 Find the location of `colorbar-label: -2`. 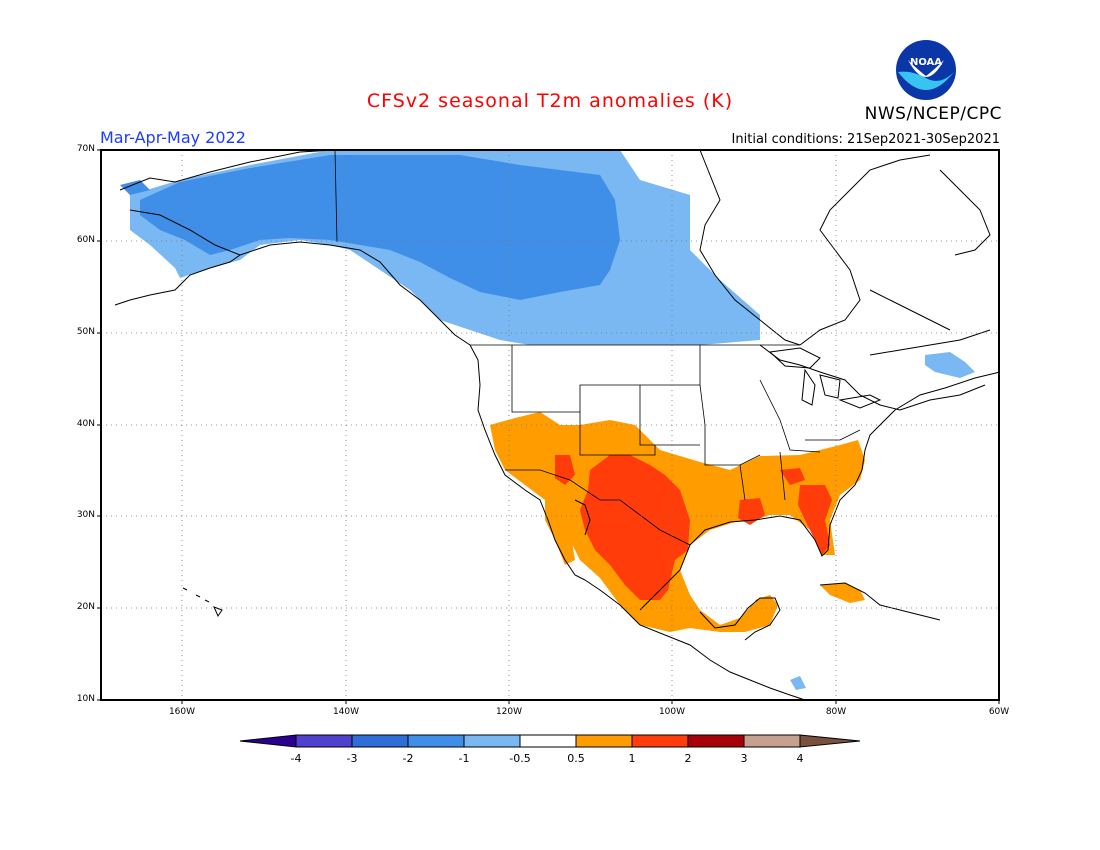

colorbar-label: -2 is located at coordinates (408, 758).